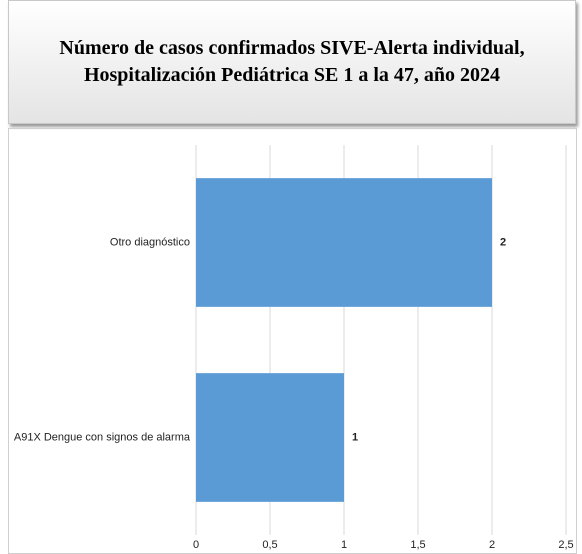 This screenshot has height=554, width=582. I want to click on y-tick-label: Otro diagnóstico, so click(150, 242).